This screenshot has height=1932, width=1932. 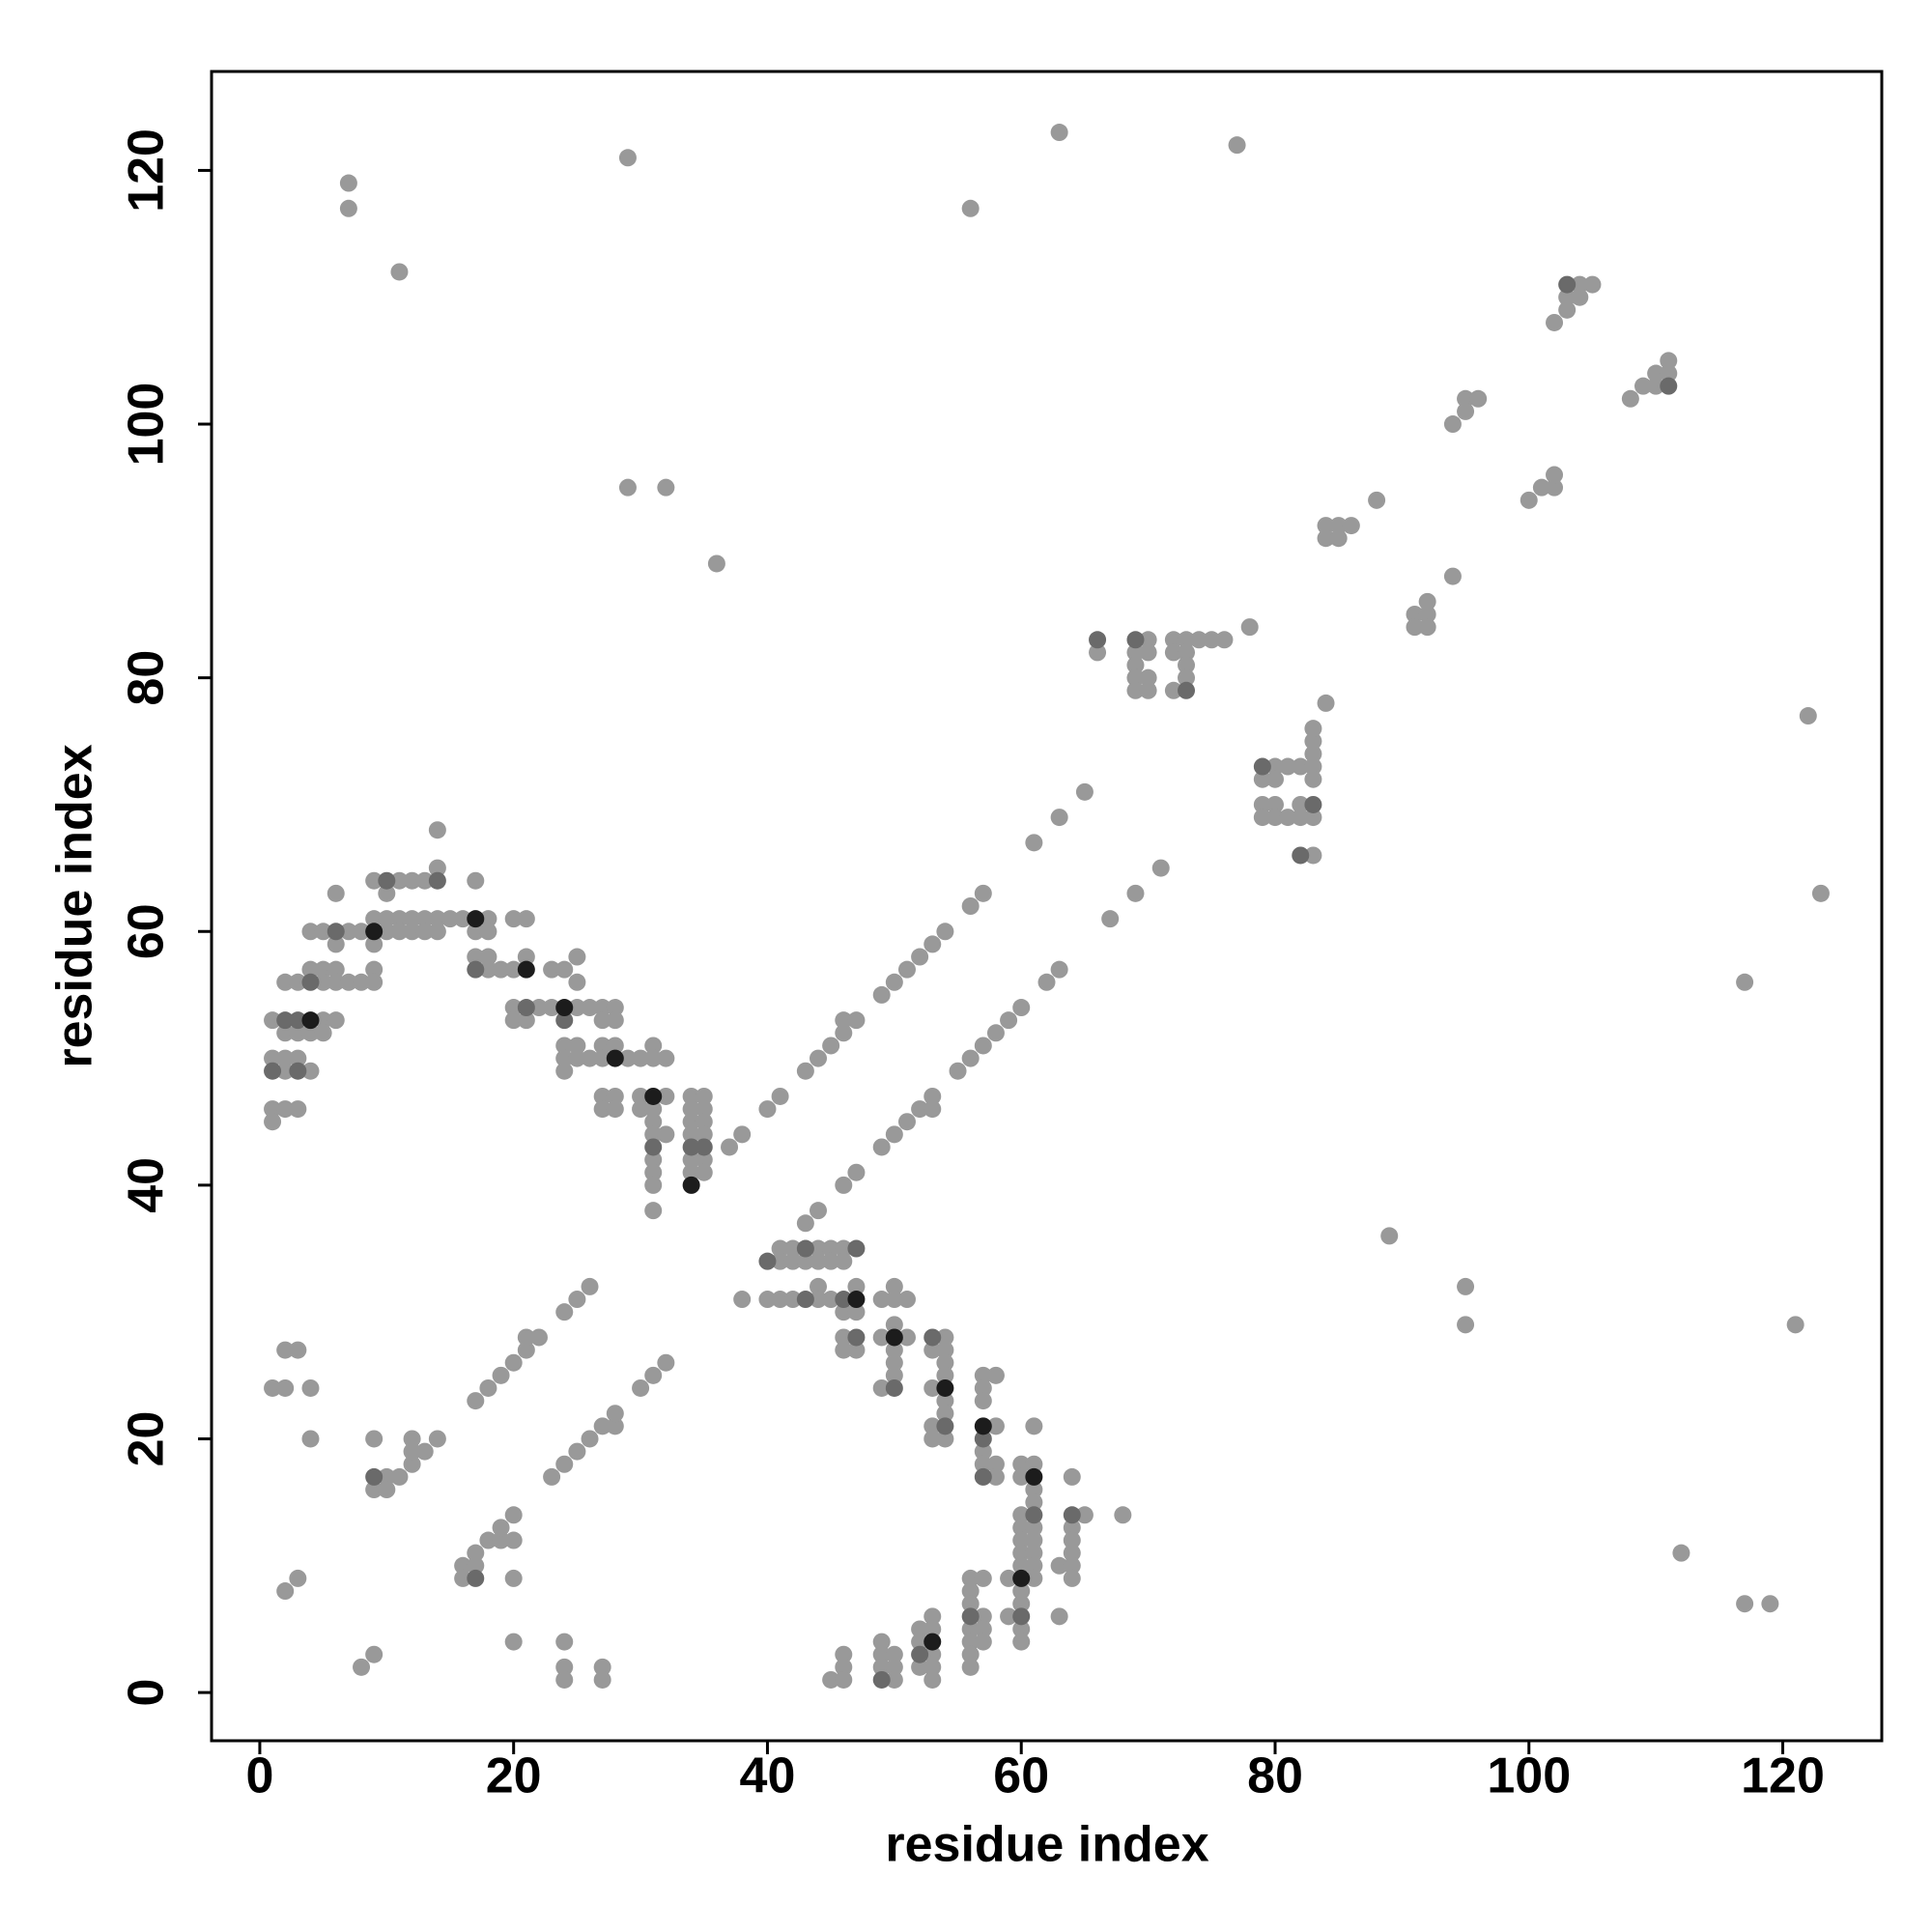 I want to click on y-tick-label: 120, so click(x=147, y=170).